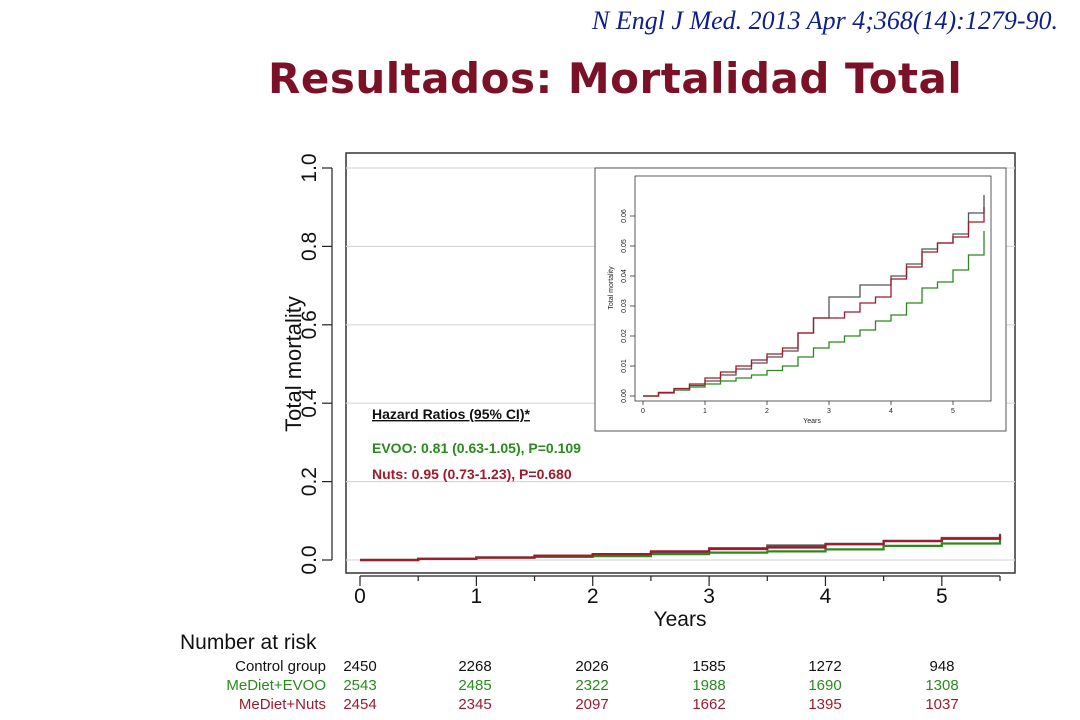 This screenshot has height=720, width=1080. I want to click on risk-value: 1690, so click(824, 685).